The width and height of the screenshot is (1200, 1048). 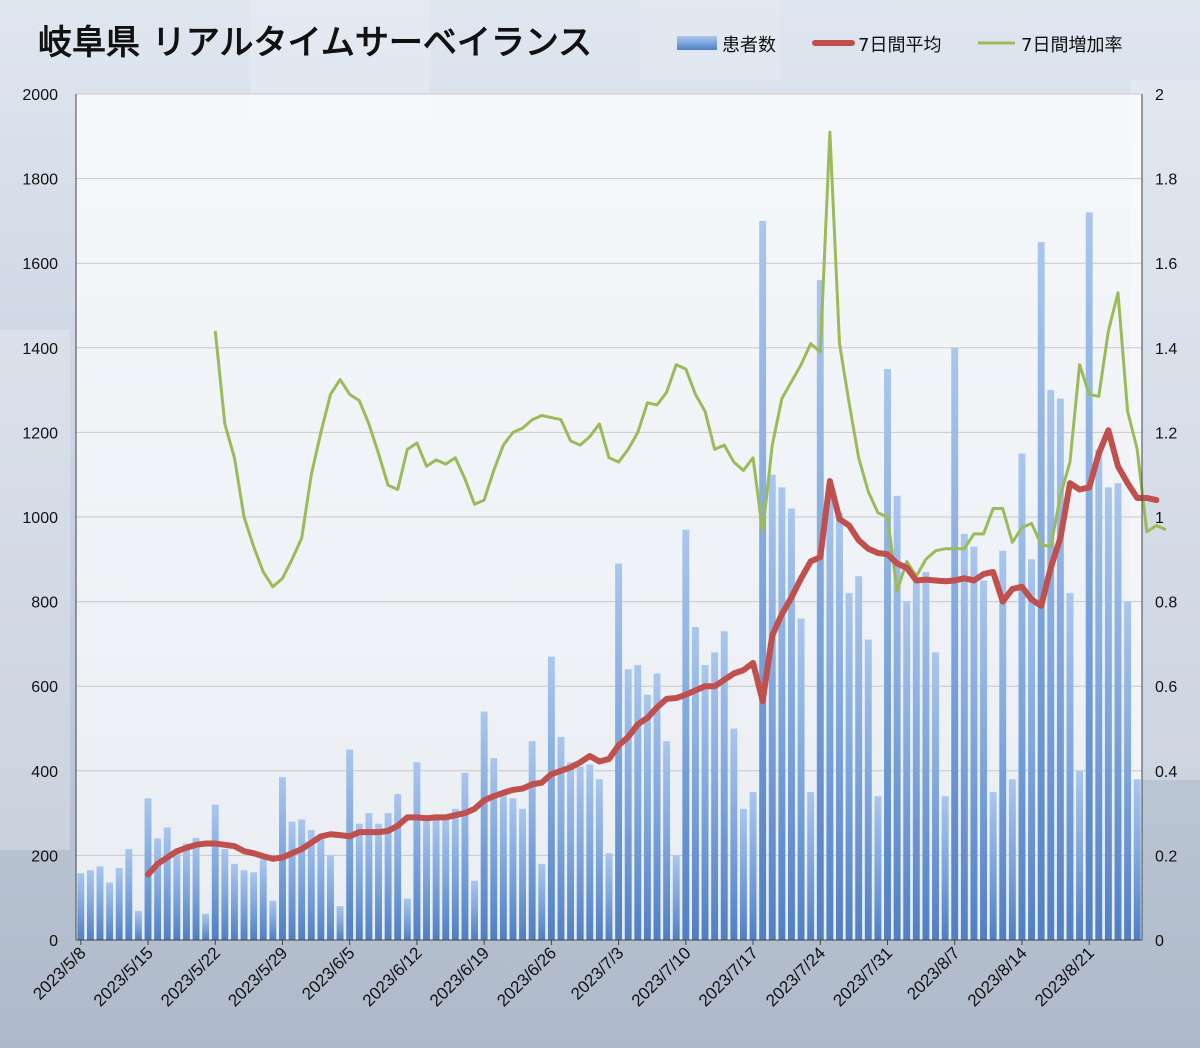 I want to click on left-tick-label: 1800, so click(x=40, y=180).